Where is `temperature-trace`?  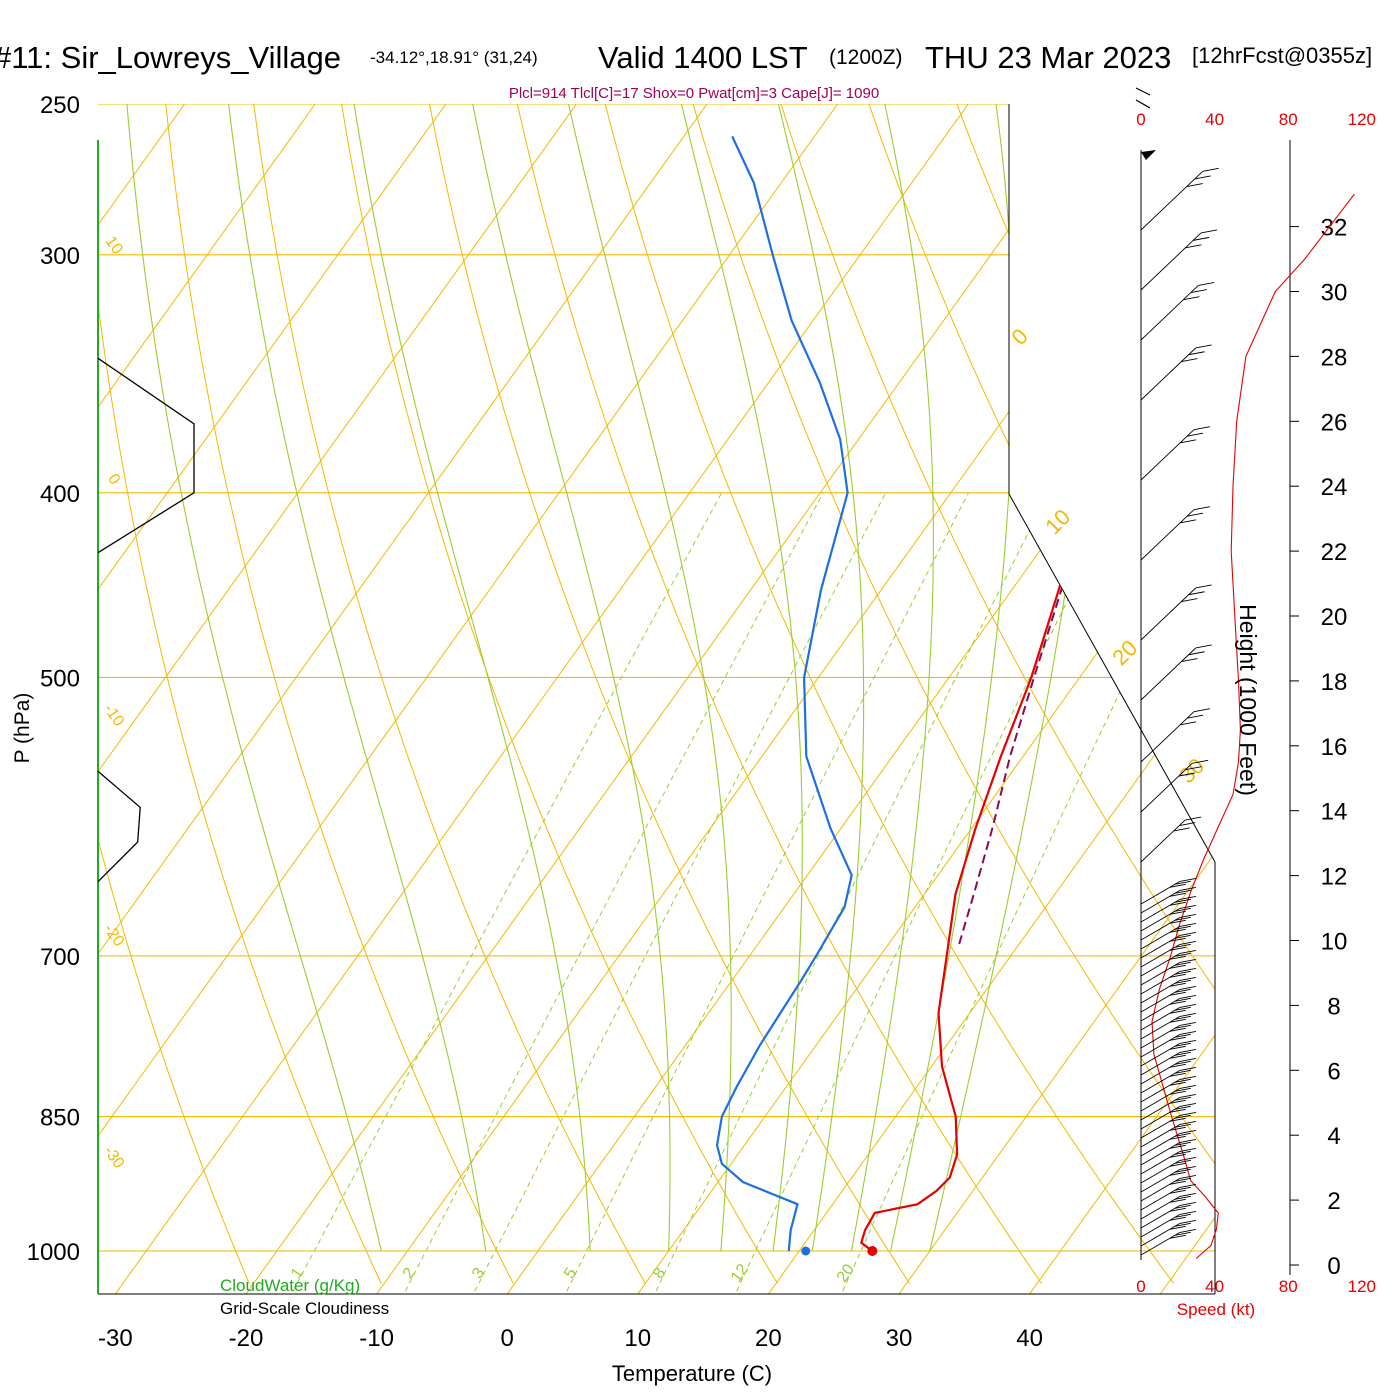 temperature-trace is located at coordinates (991, 694).